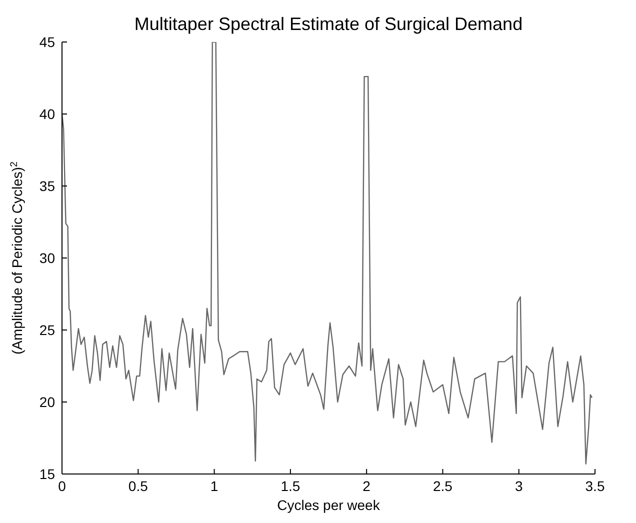 Image resolution: width=636 pixels, height=523 pixels. I want to click on y-tick-label: 20, so click(47, 402).